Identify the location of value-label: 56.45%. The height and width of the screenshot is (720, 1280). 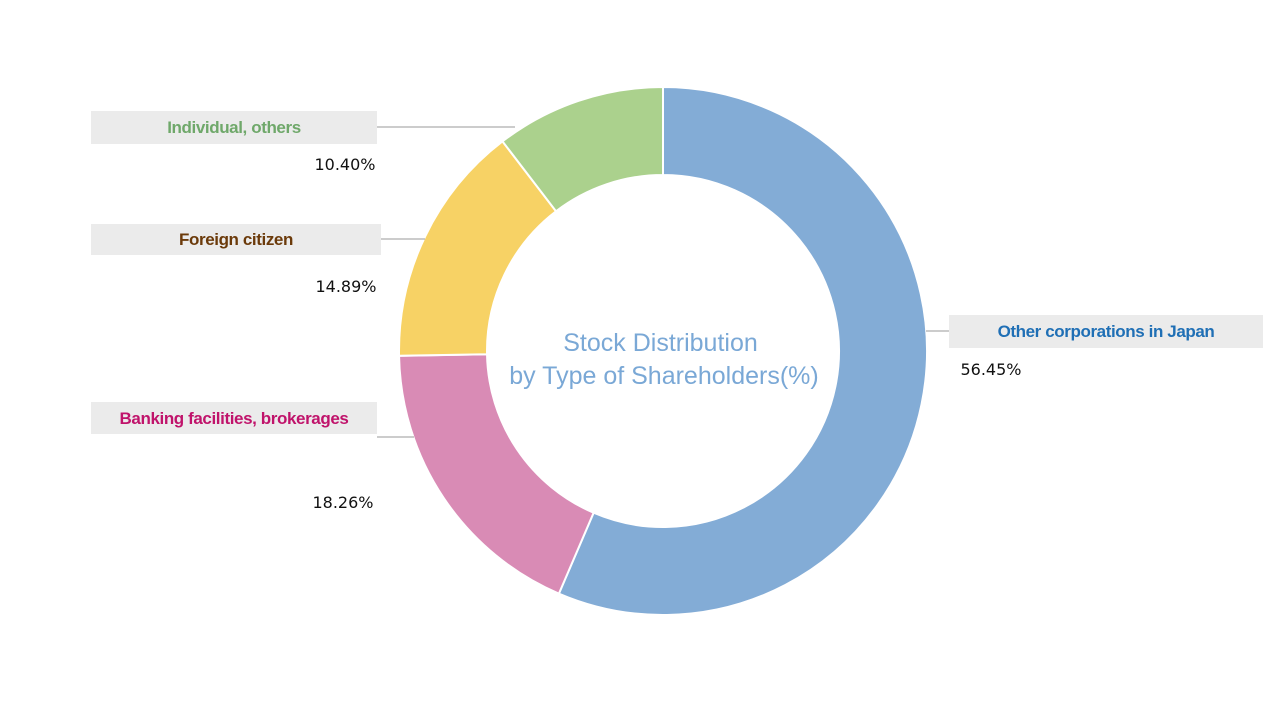
(990, 369).